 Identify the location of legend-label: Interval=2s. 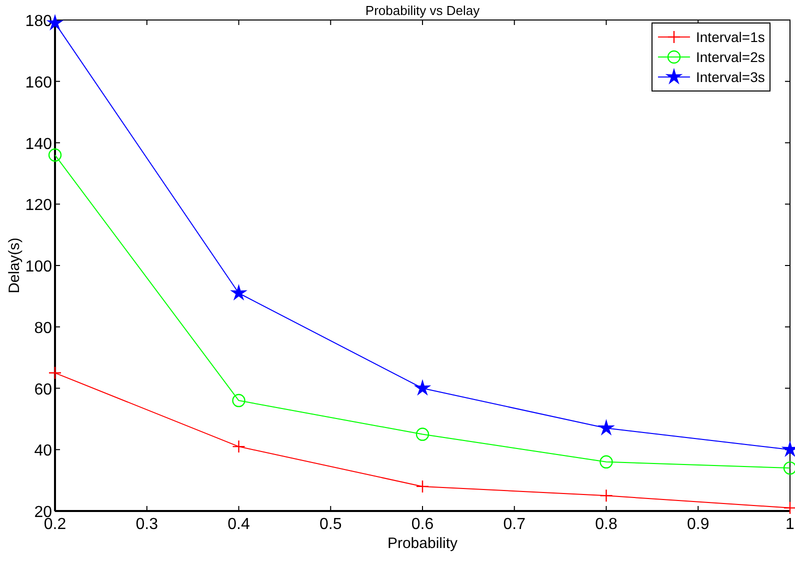
(730, 57).